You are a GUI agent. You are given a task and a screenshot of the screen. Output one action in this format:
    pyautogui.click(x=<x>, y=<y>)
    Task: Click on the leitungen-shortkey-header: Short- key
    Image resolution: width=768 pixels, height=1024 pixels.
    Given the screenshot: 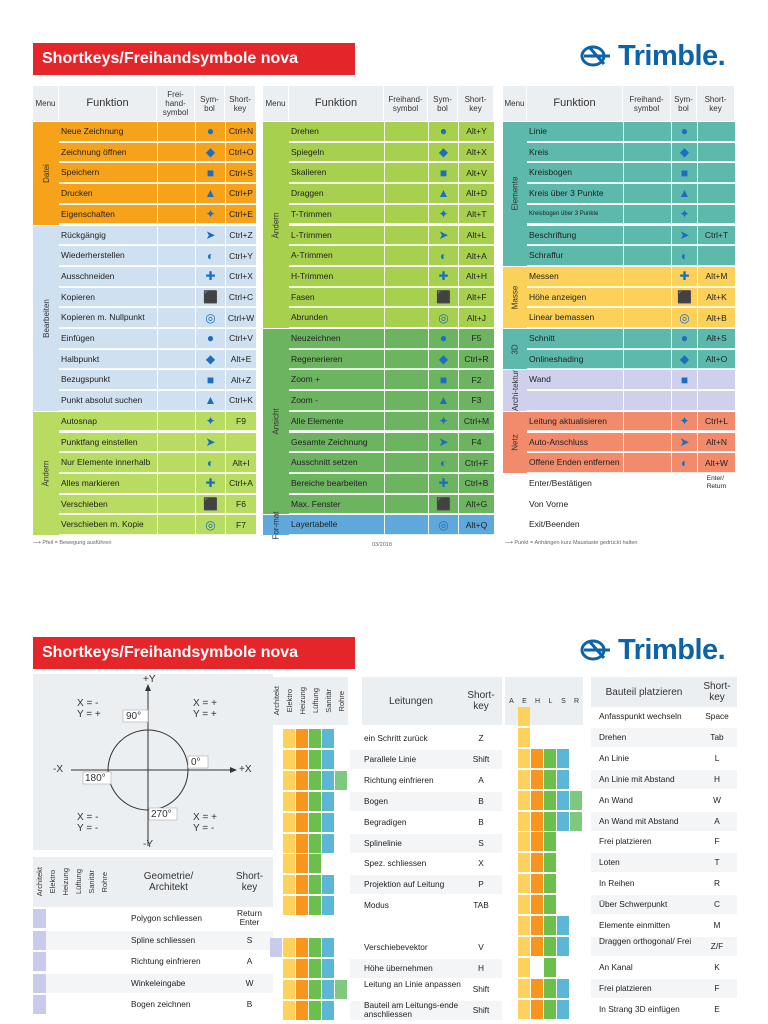 What is the action you would take?
    pyautogui.click(x=481, y=701)
    